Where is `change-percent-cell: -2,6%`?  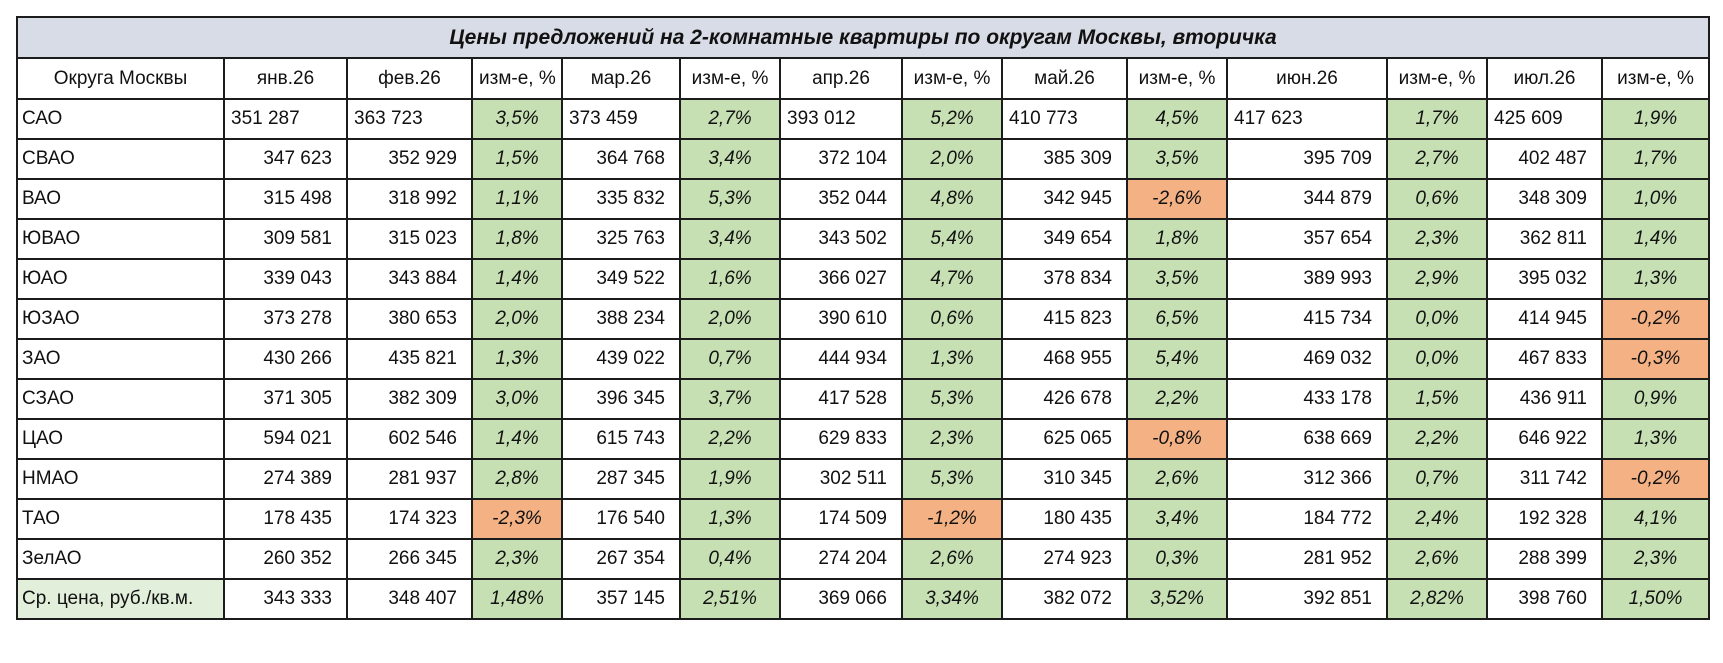
change-percent-cell: -2,6% is located at coordinates (1177, 199).